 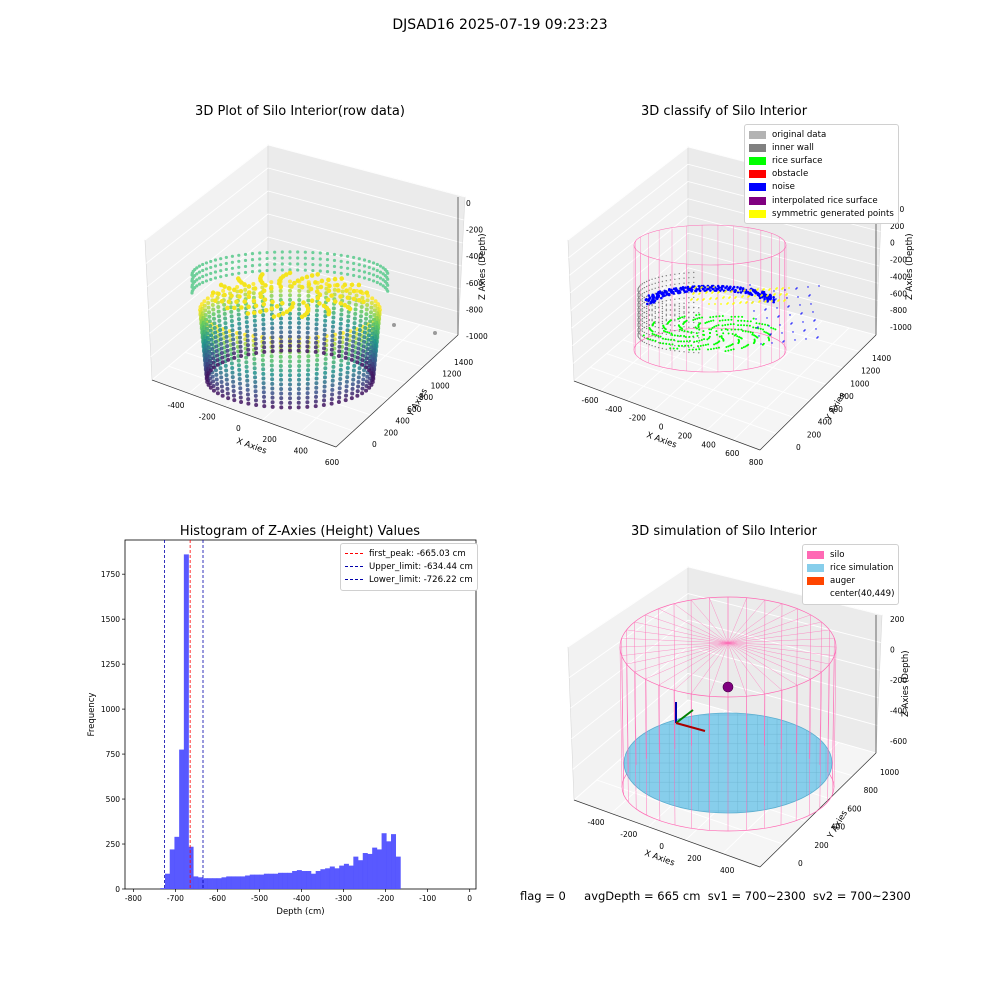 What do you see at coordinates (374, 444) in the screenshot?
I see `y-tick-label: 0` at bounding box center [374, 444].